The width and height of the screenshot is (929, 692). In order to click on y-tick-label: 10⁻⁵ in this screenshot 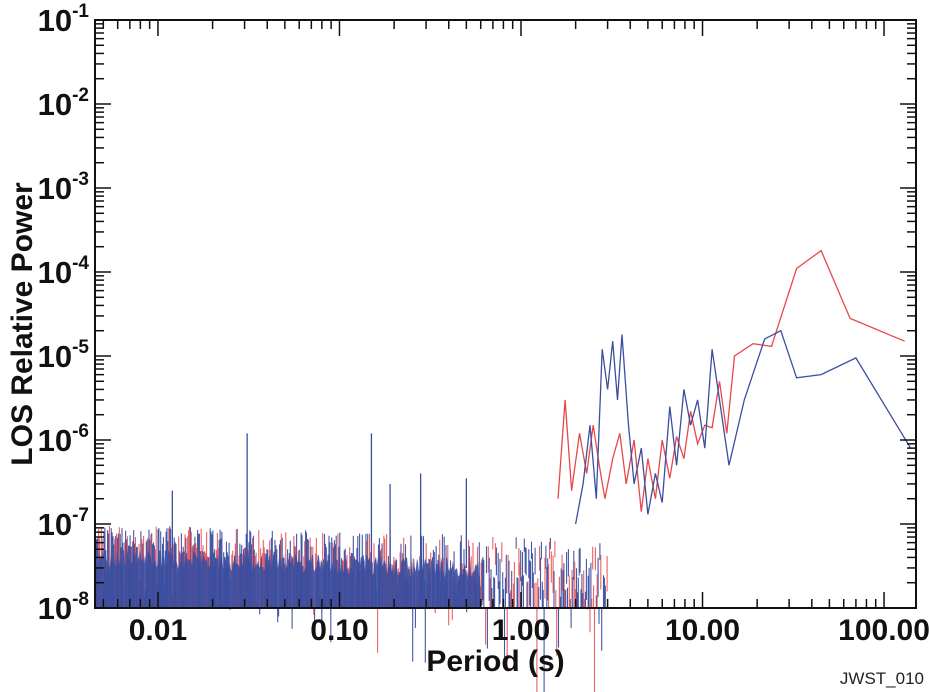, I will do `click(64, 355)`.